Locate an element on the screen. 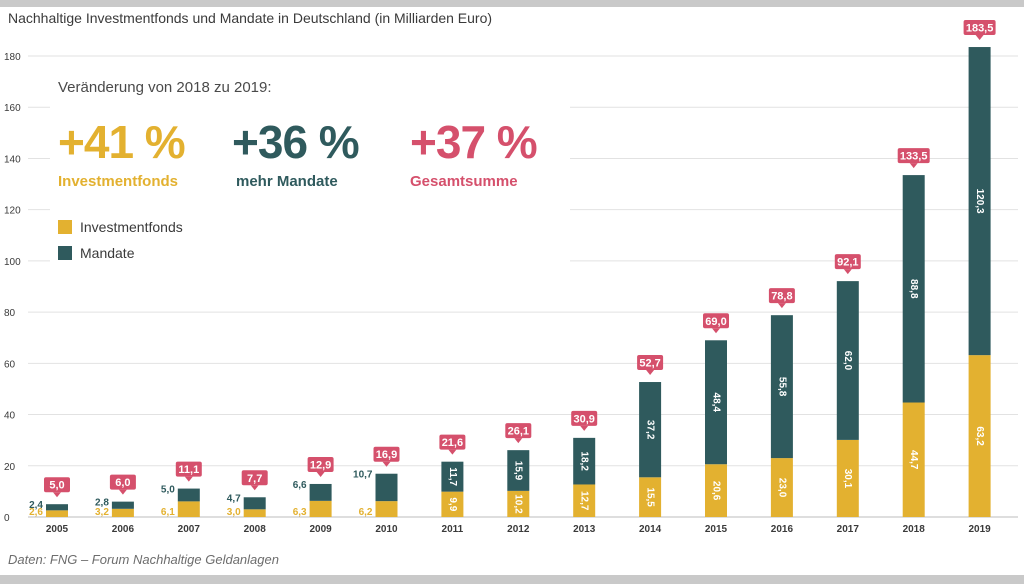 The image size is (1024, 584). total-label: 6,0 is located at coordinates (122, 483).